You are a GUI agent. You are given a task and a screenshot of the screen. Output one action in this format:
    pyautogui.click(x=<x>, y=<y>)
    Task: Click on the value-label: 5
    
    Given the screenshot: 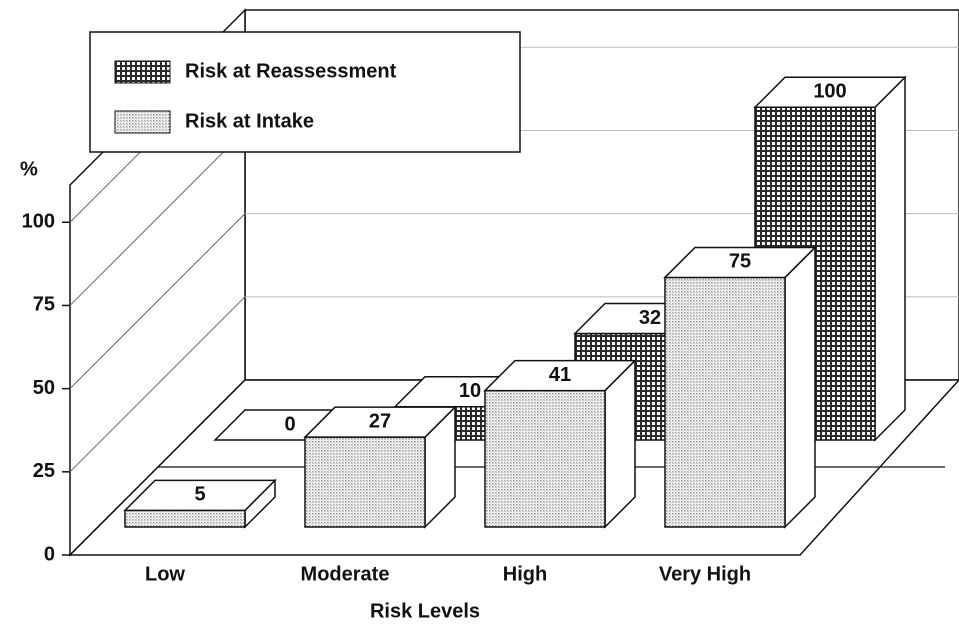 What is the action you would take?
    pyautogui.click(x=199, y=495)
    